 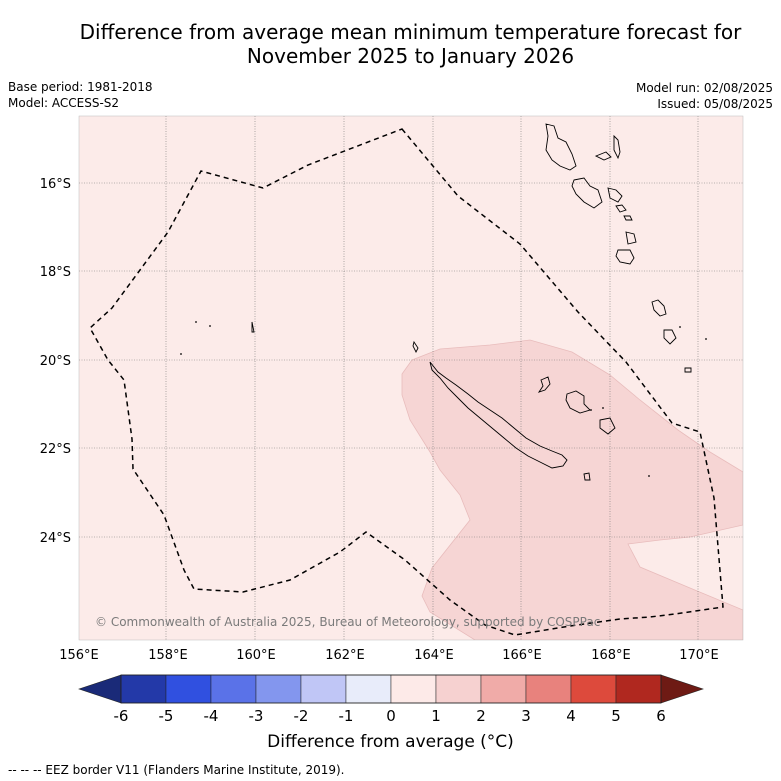 I want to click on colorbar-tick-label: -3, so click(x=256, y=716).